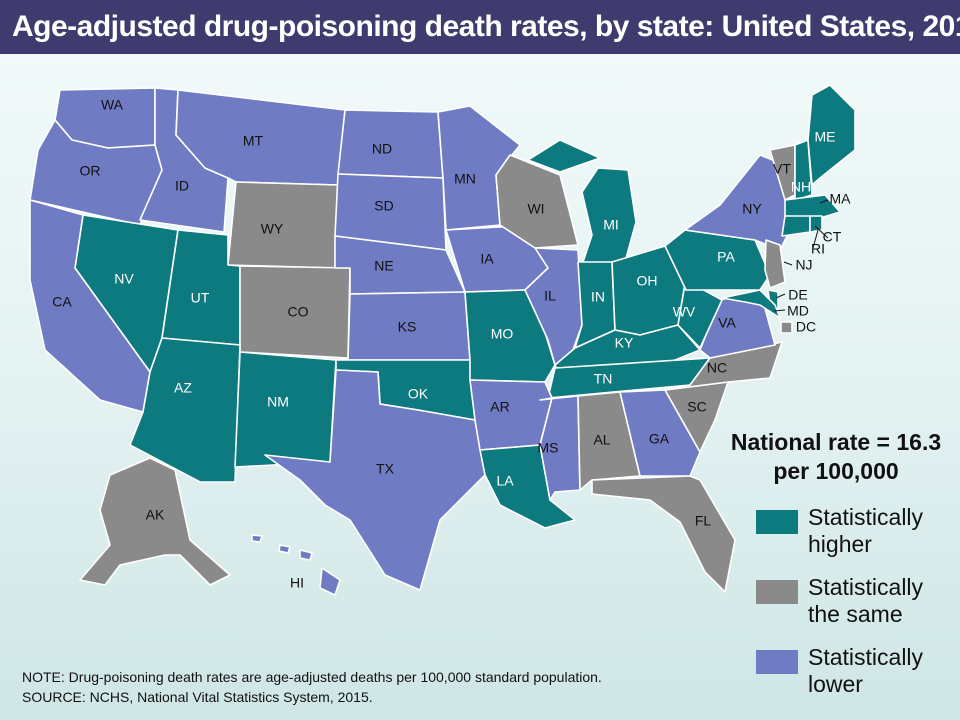 The height and width of the screenshot is (720, 960). I want to click on label-nd: ND, so click(382, 149).